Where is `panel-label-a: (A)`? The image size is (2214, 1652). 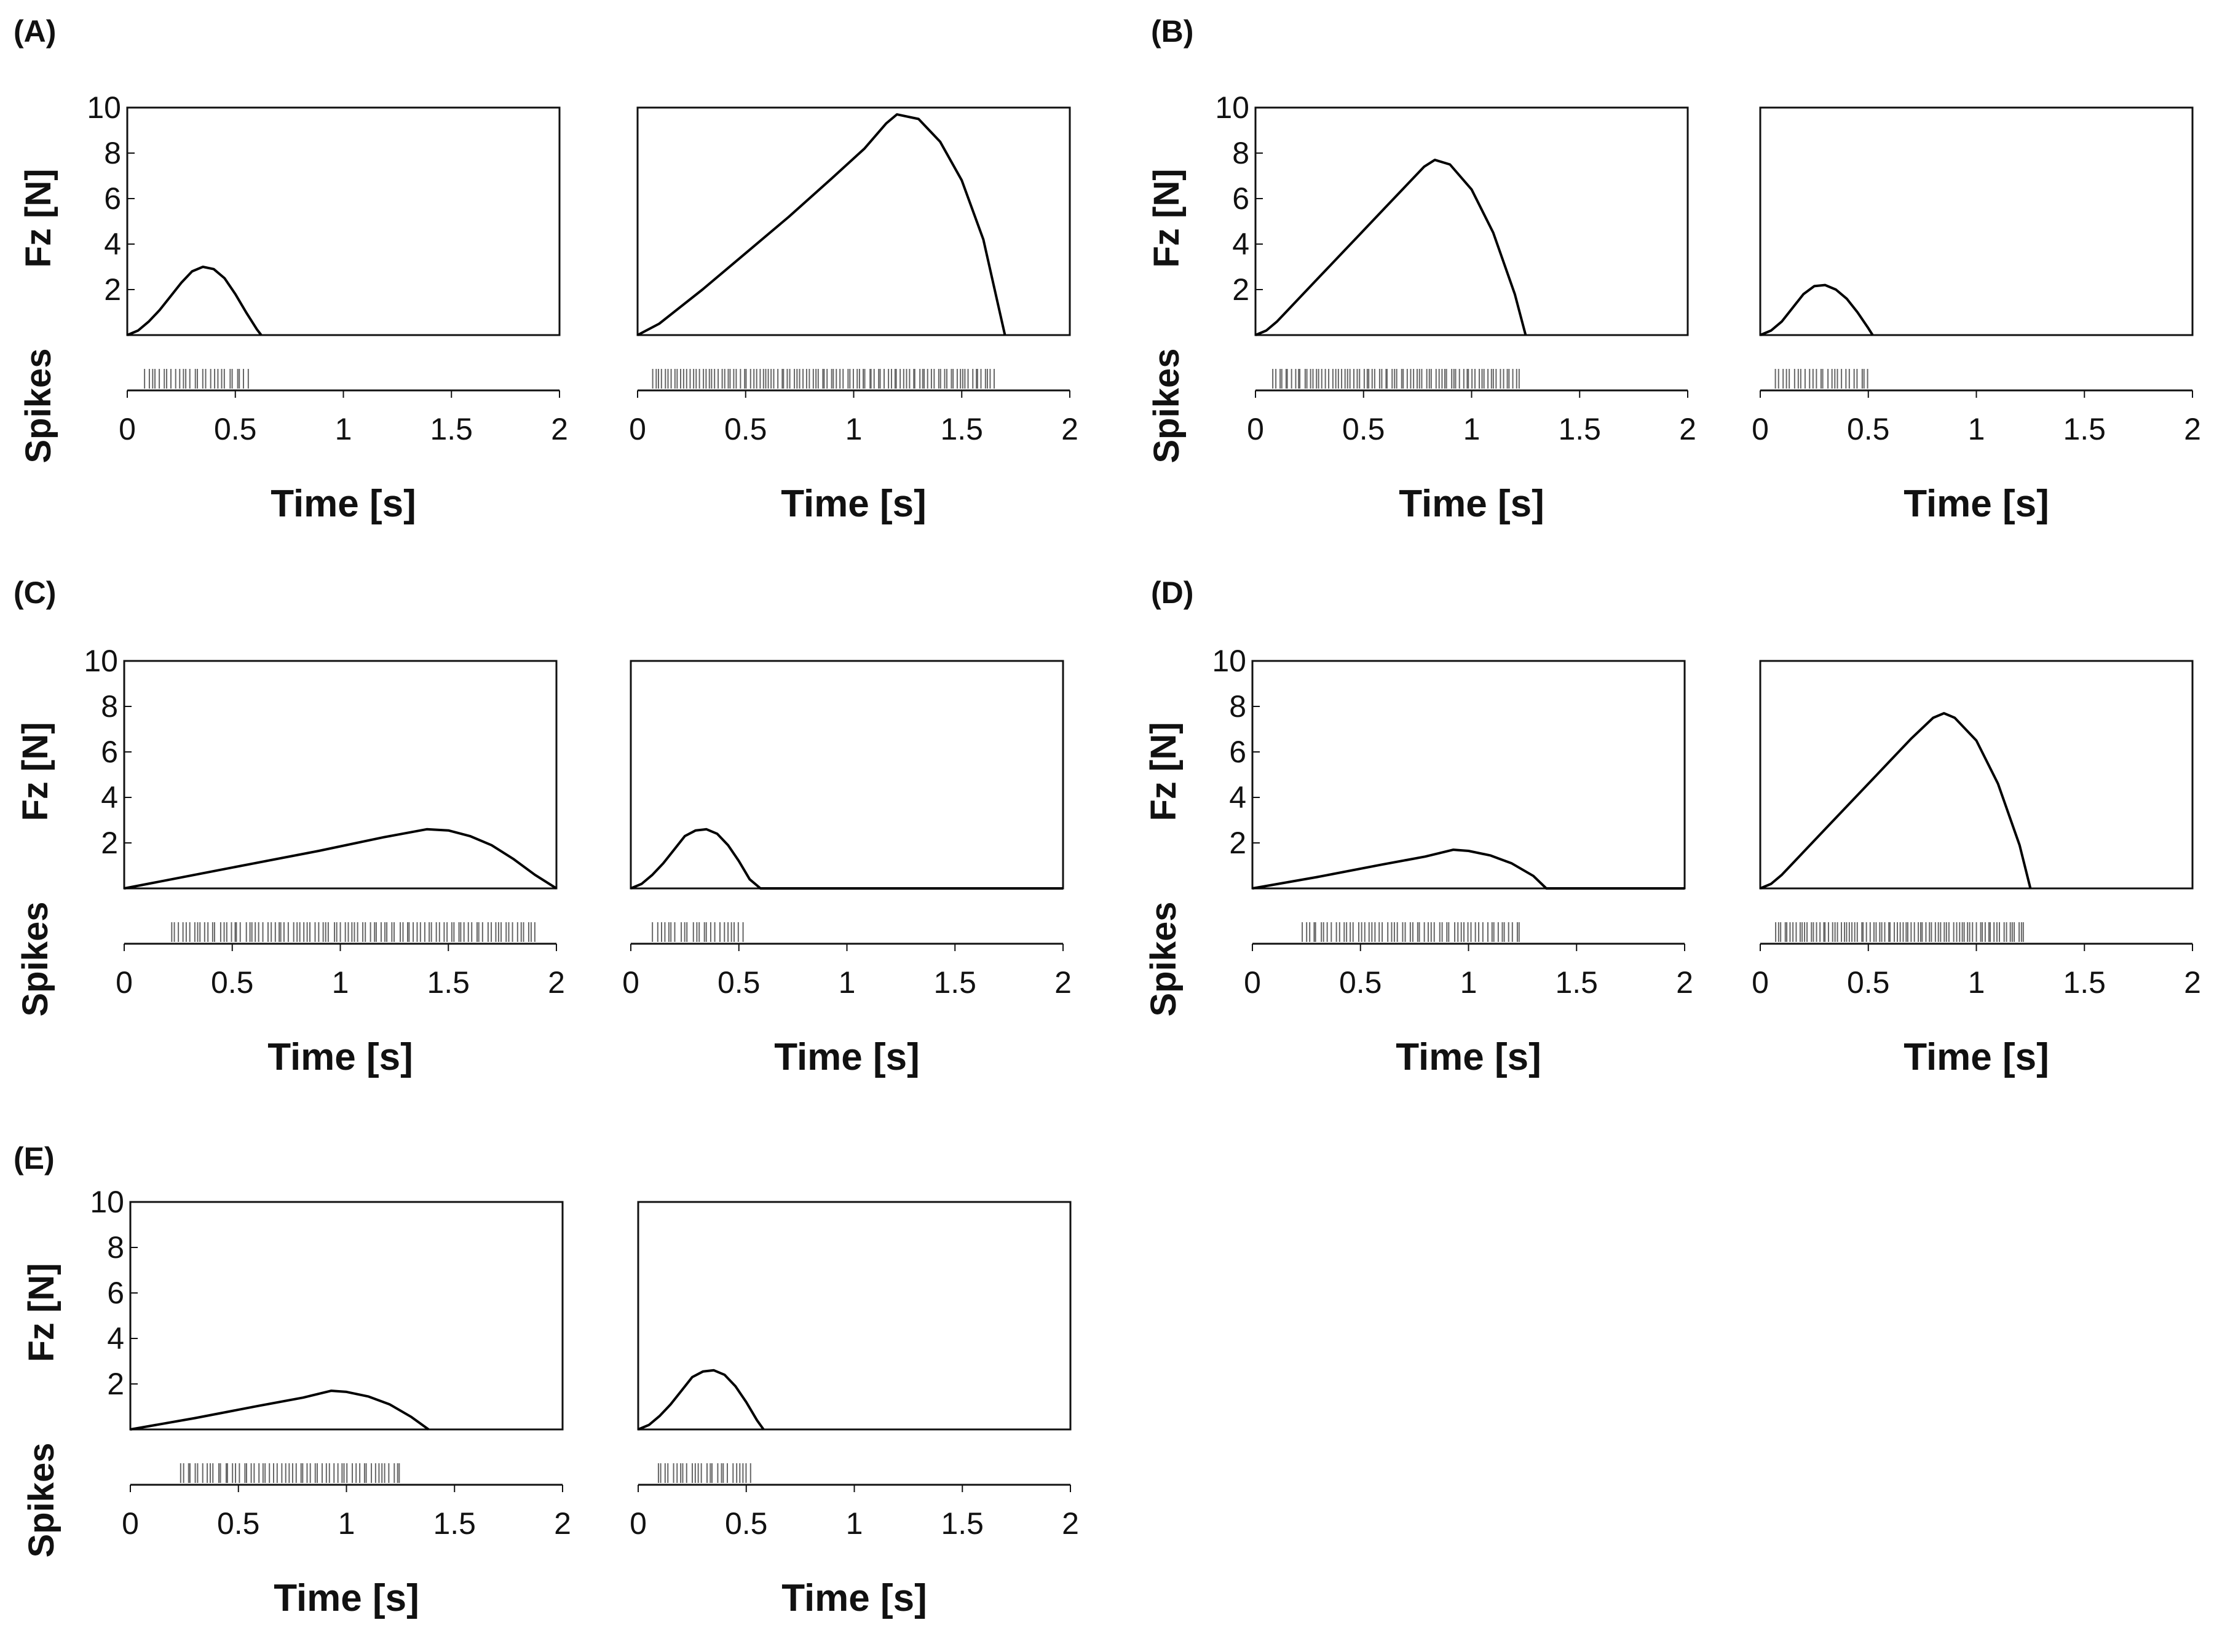
panel-label-a: (A) is located at coordinates (36, 31).